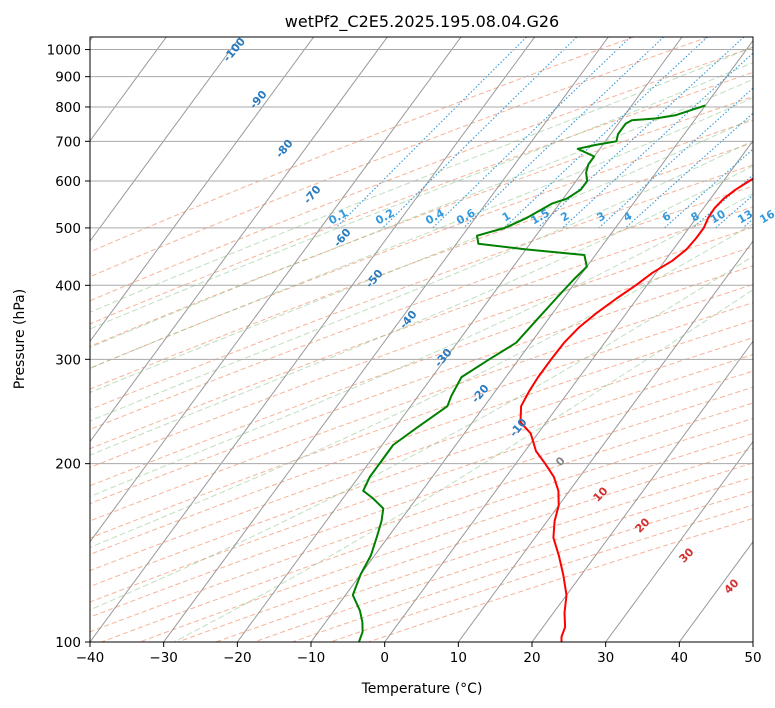  I want to click on x-tick-label: 30, so click(605, 658).